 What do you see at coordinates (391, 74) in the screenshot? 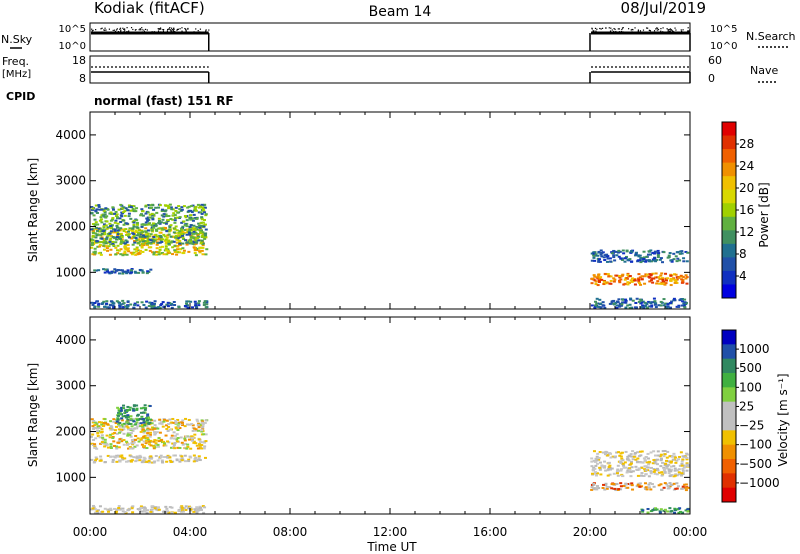
I see `freq-trace` at bounding box center [391, 74].